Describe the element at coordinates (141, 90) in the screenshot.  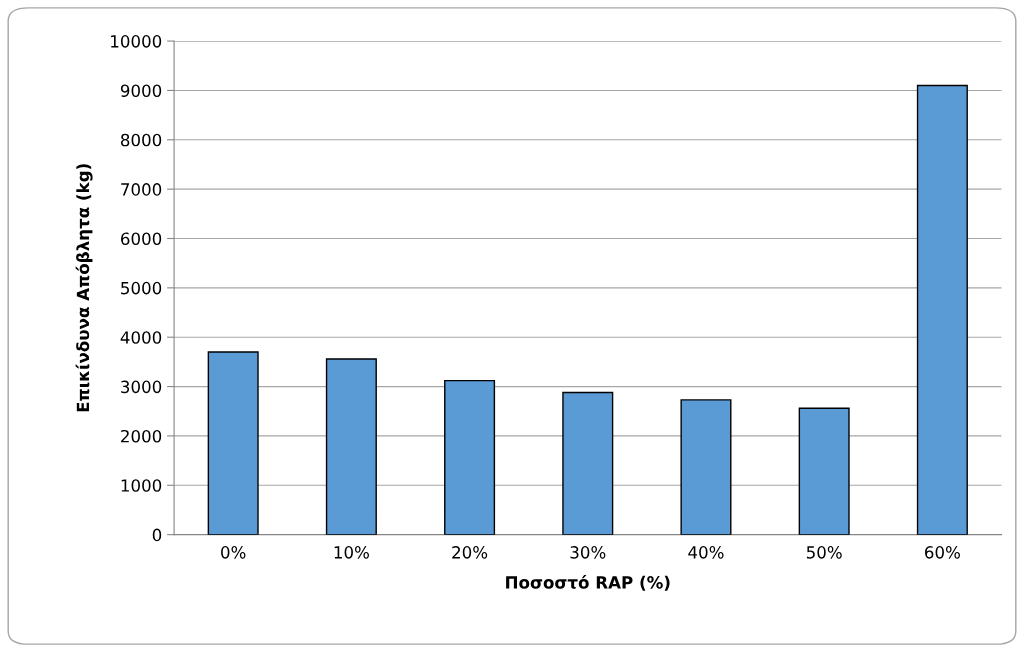
I see `y-tick-label: 9000` at that location.